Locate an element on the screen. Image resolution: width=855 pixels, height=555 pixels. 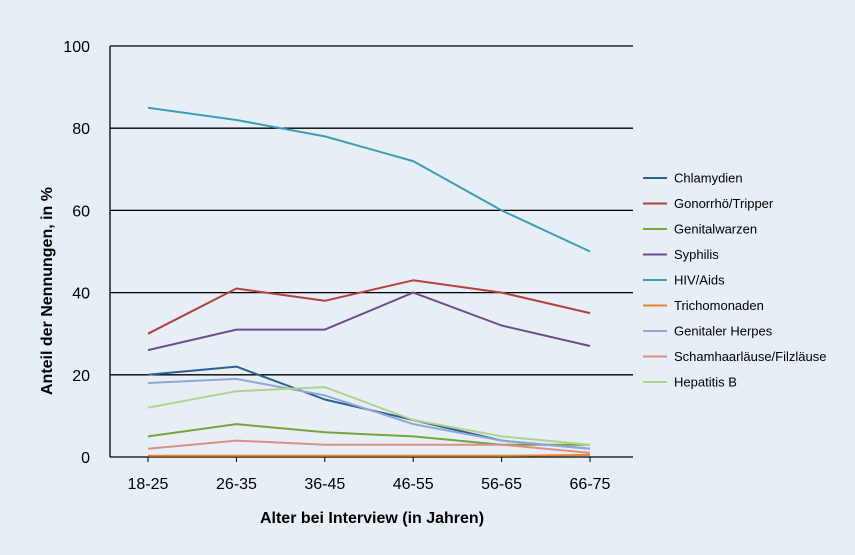
legend-label: Gonorrhö/Tripper is located at coordinates (724, 203).